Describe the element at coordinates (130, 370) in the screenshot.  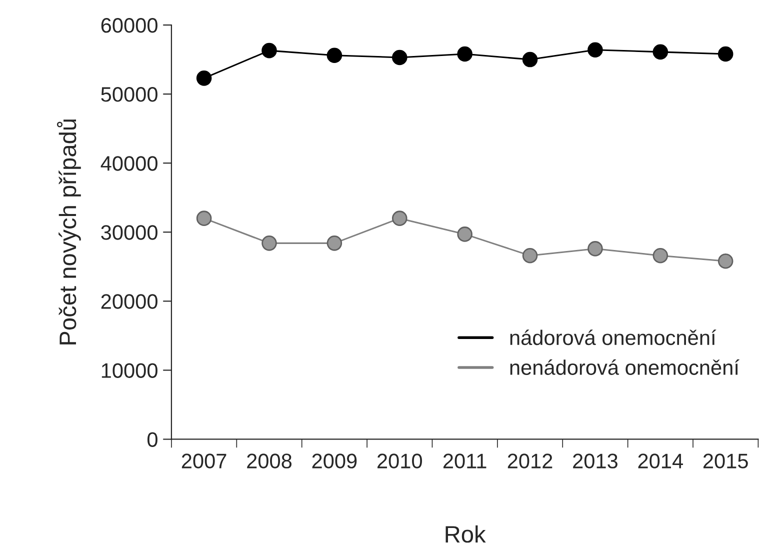
I see `y-tick-label: 10000` at that location.